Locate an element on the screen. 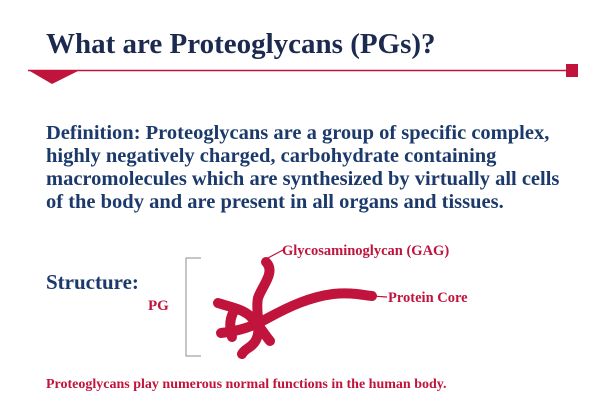  protein-core-label: Protein Core is located at coordinates (428, 298).